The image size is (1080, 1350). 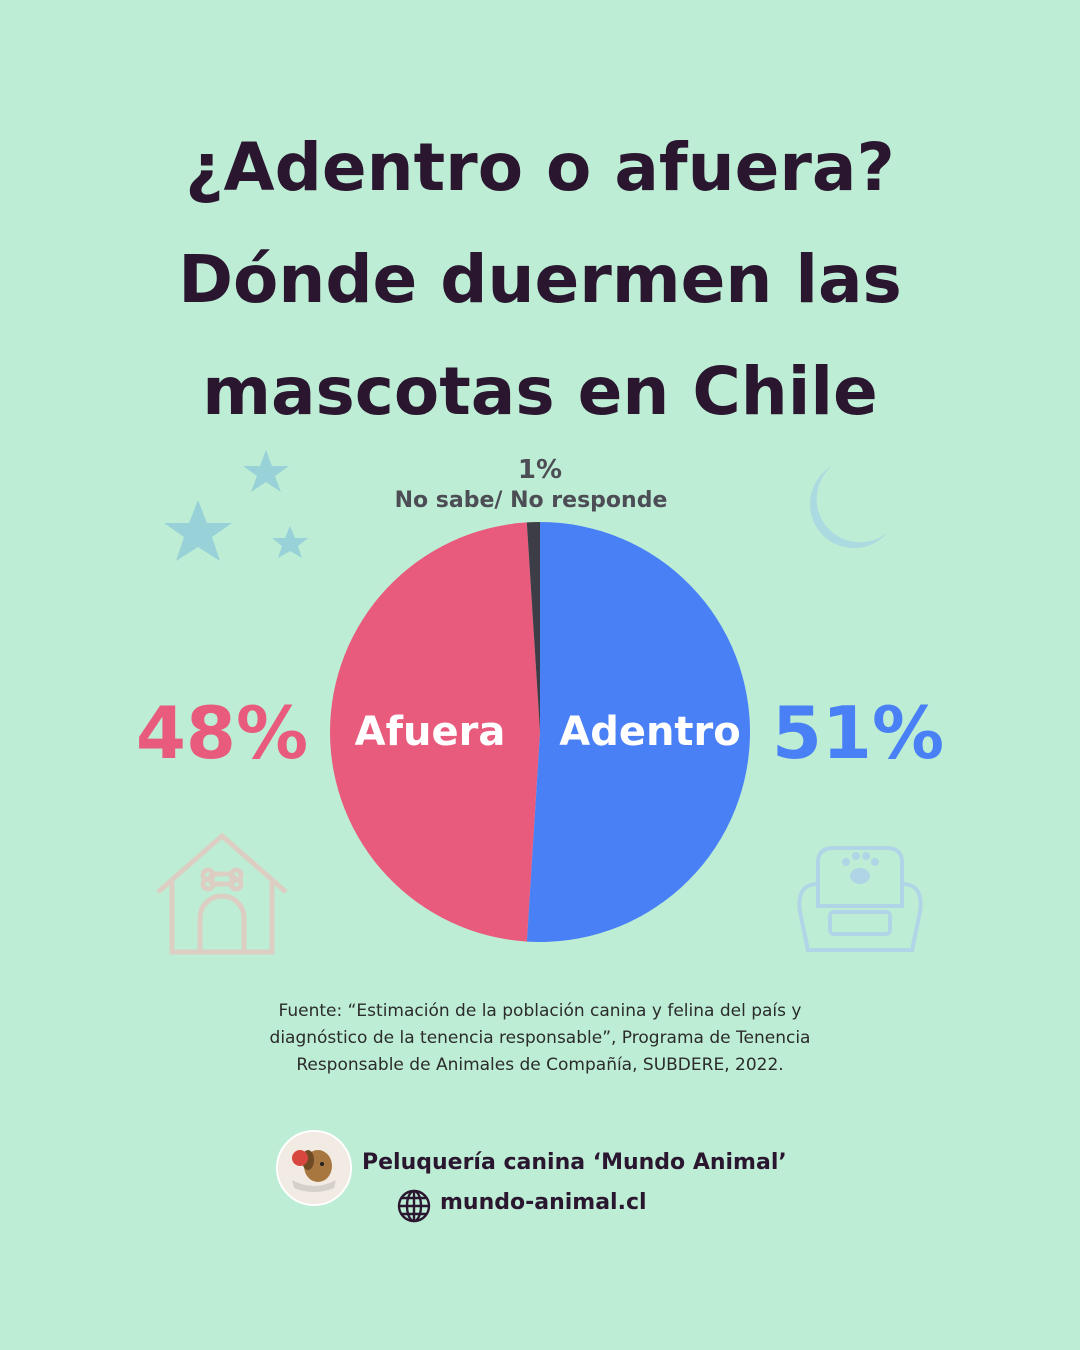 I want to click on moon-icon, so click(x=848, y=507).